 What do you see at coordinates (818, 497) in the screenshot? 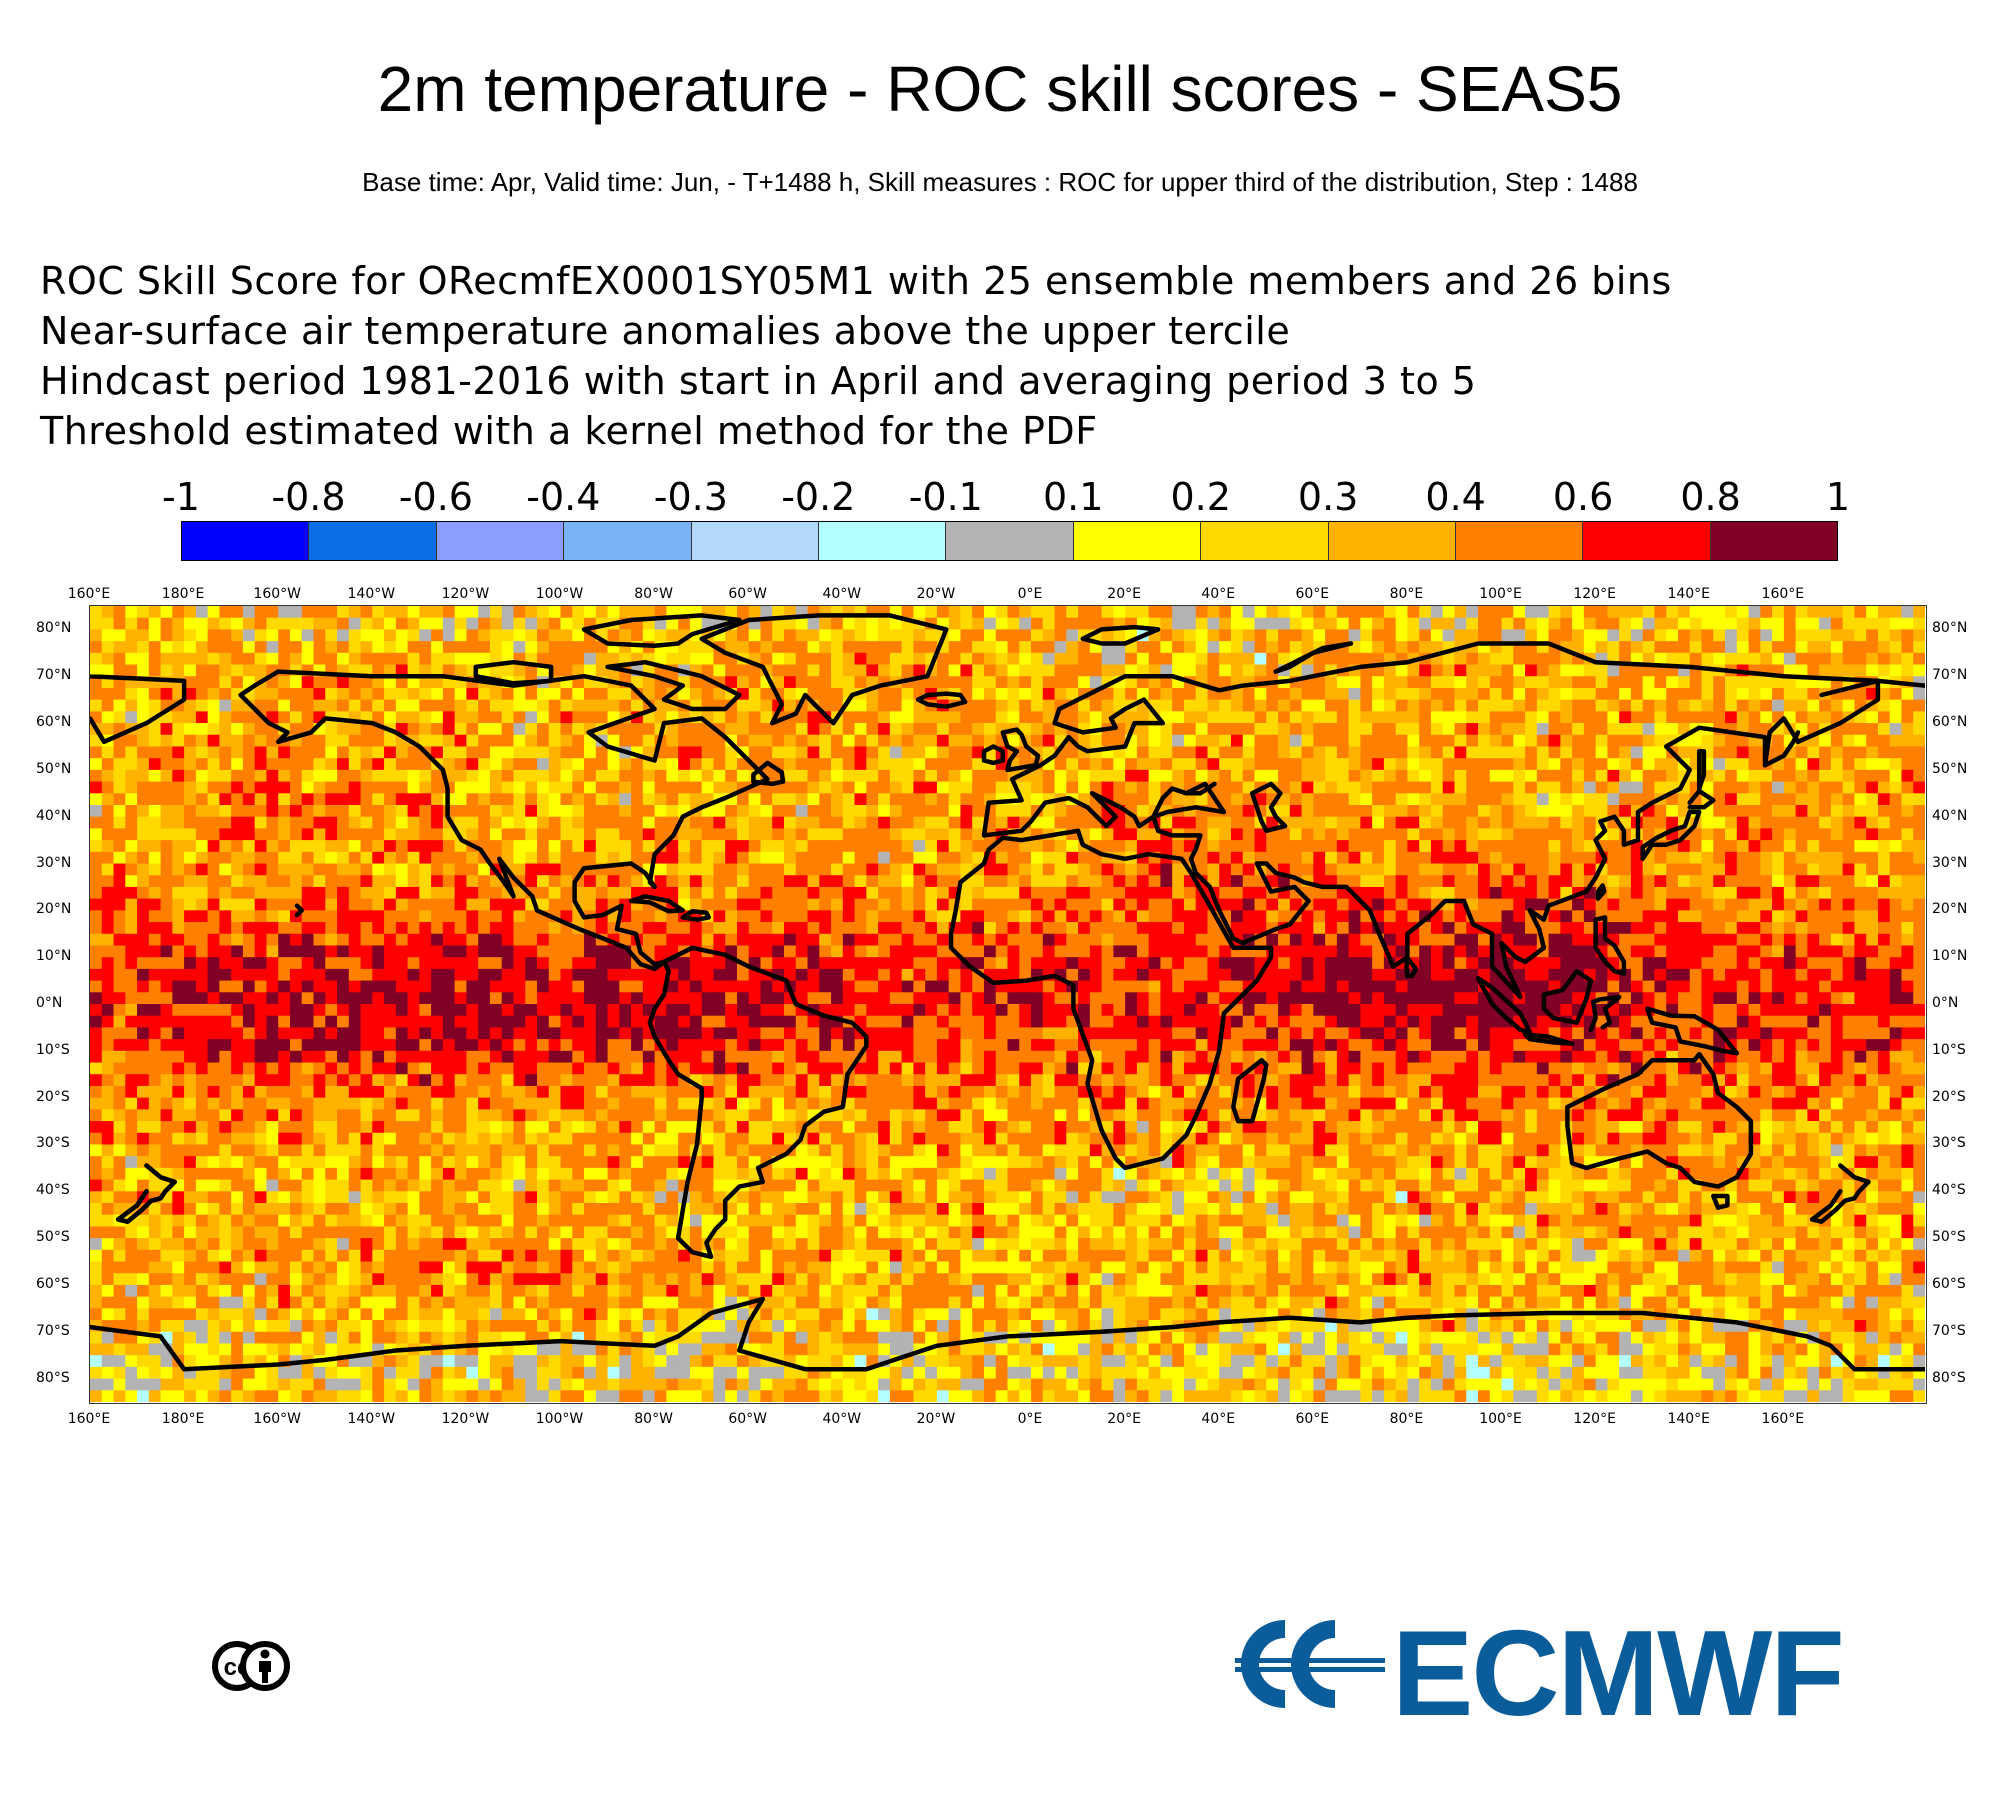
I see `colorbar-tick-label: -0.2` at bounding box center [818, 497].